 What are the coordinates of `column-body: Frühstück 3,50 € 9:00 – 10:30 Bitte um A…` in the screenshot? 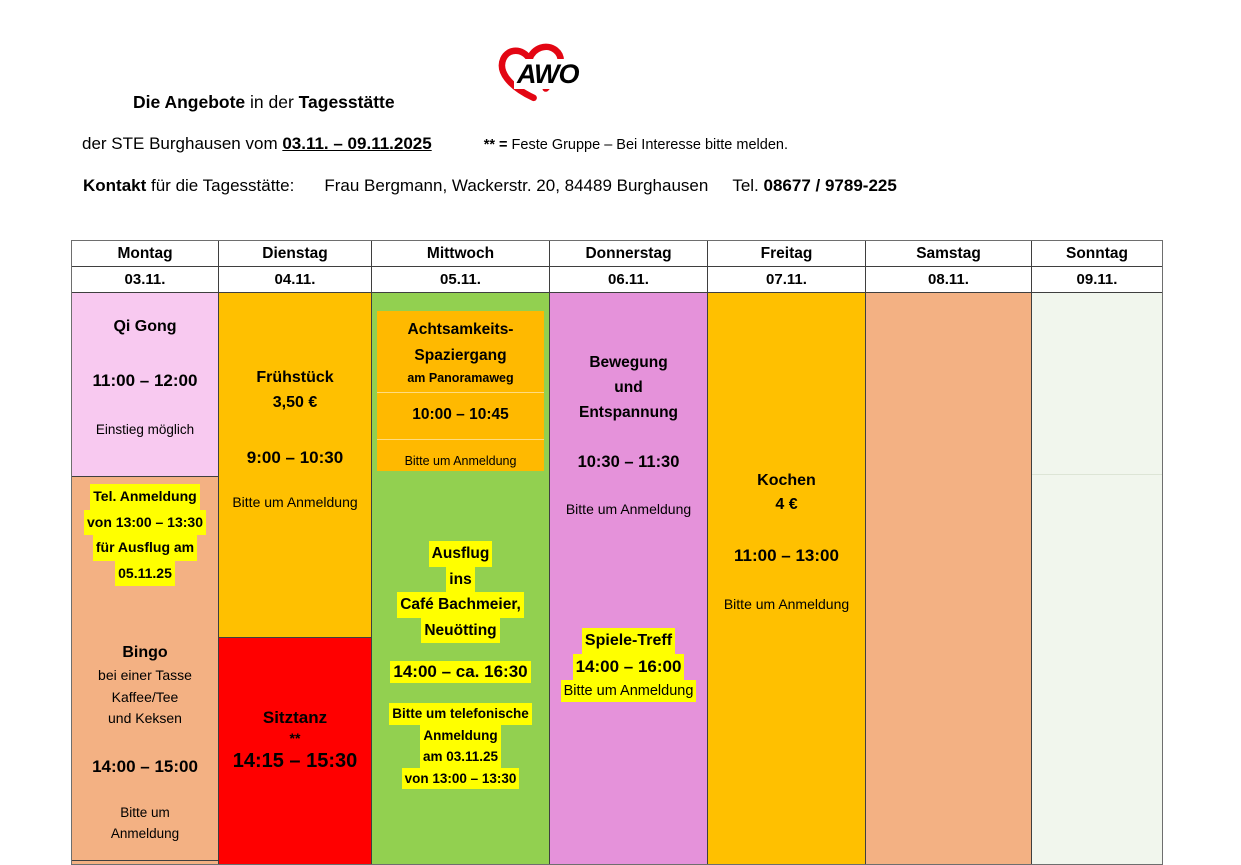 It's located at (295, 578).